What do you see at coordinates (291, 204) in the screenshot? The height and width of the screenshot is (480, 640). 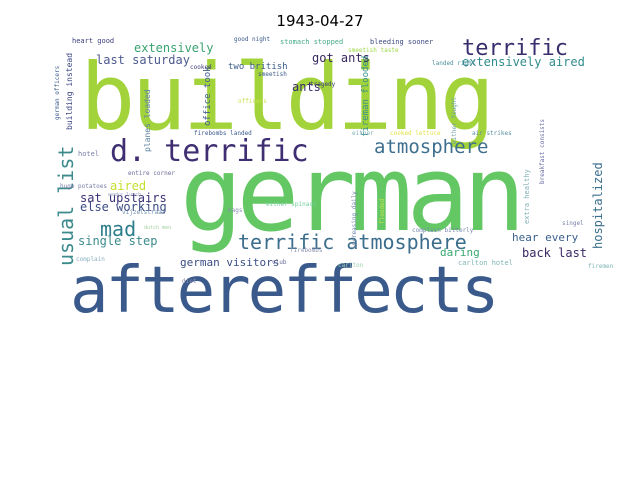 I see `word-either-spinach: either spinach` at bounding box center [291, 204].